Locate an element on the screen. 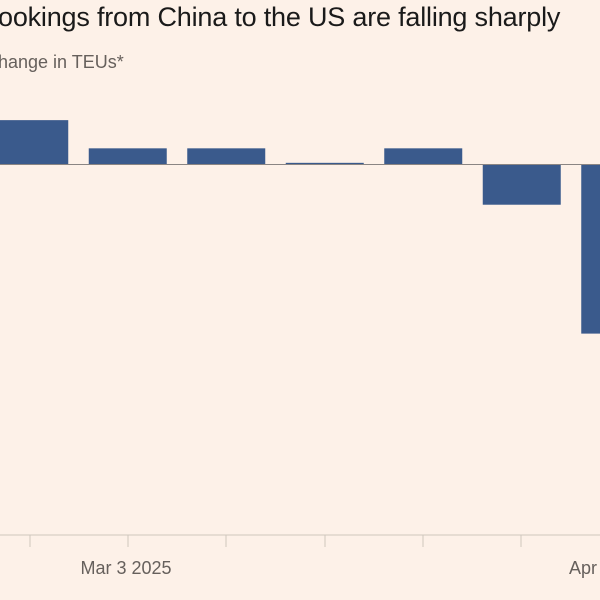 The height and width of the screenshot is (600, 600). x-tick-label: Apr is located at coordinates (583, 568).